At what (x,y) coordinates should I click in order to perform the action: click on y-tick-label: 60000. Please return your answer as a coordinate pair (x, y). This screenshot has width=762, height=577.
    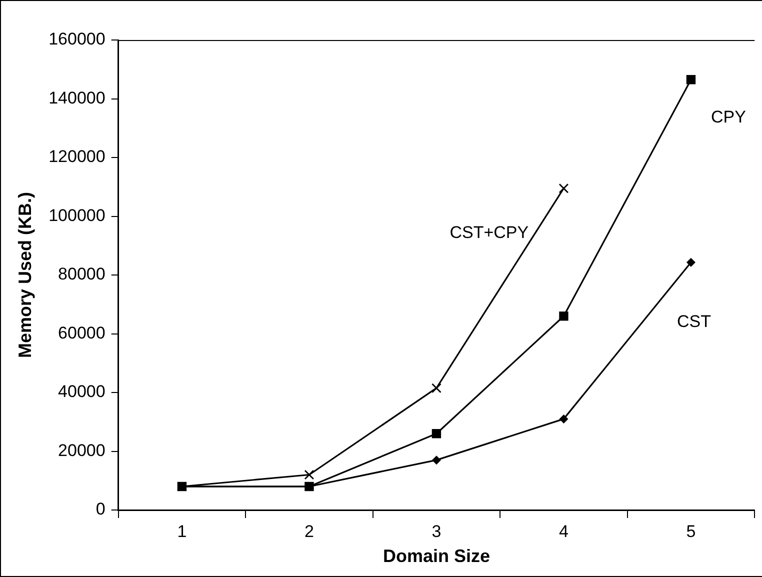
    Looking at the image, I should click on (82, 332).